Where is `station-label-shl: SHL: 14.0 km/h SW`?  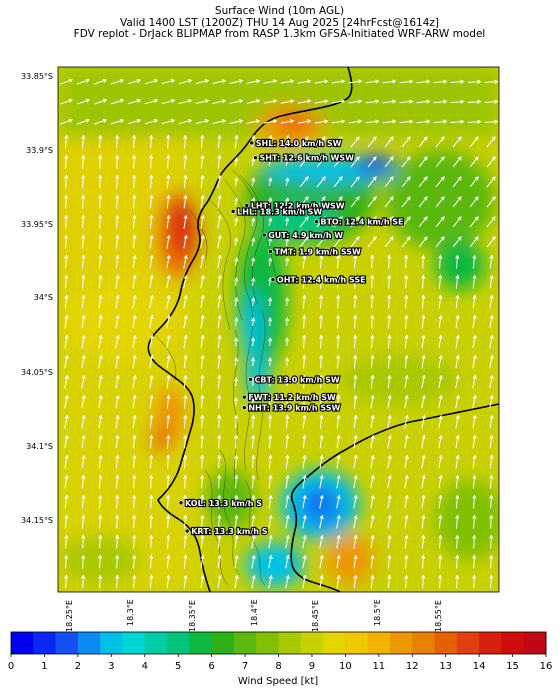 station-label-shl: SHL: 14.0 km/h SW is located at coordinates (299, 143).